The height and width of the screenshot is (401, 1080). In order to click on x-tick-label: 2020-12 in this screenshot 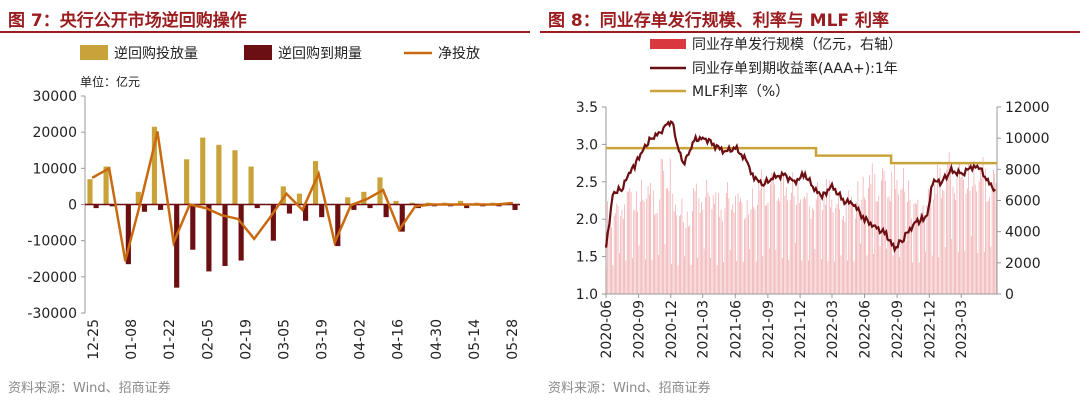, I will do `click(672, 329)`.